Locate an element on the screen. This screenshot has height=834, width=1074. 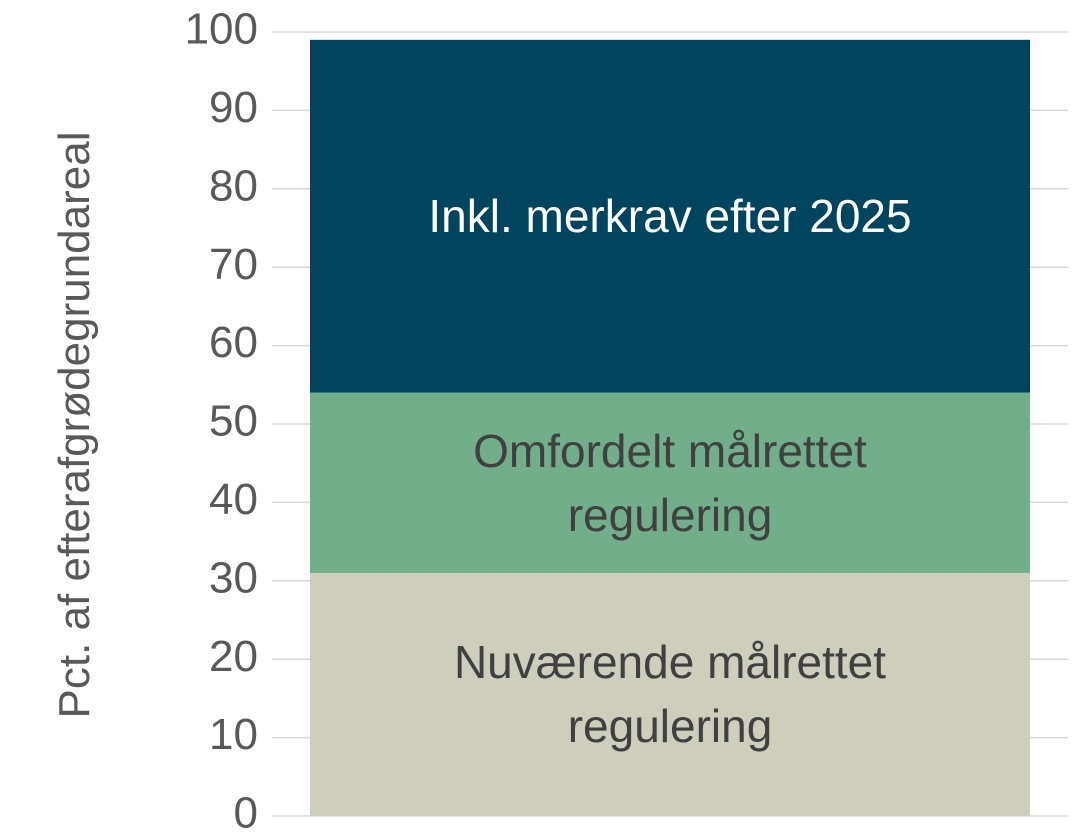
segment-label: Nuværende målrettet regulering is located at coordinates (670, 694).